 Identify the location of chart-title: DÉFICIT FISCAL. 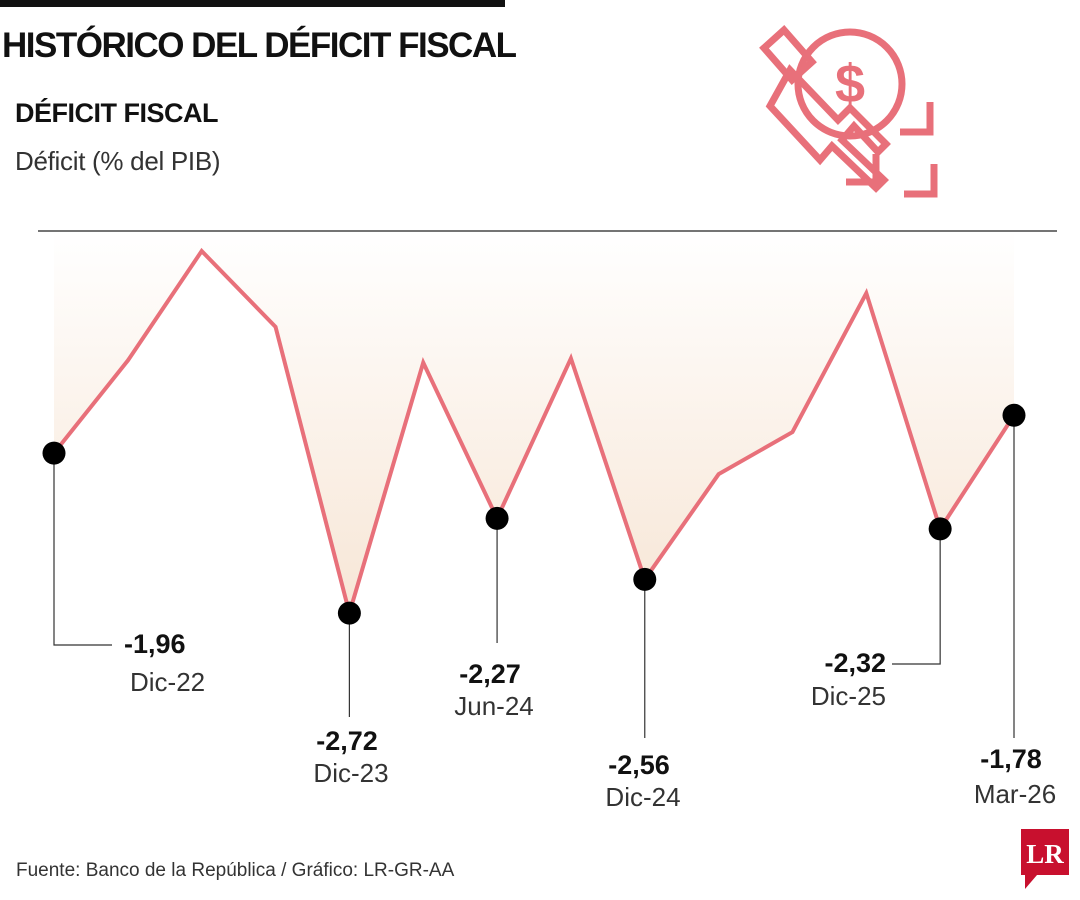
(117, 113).